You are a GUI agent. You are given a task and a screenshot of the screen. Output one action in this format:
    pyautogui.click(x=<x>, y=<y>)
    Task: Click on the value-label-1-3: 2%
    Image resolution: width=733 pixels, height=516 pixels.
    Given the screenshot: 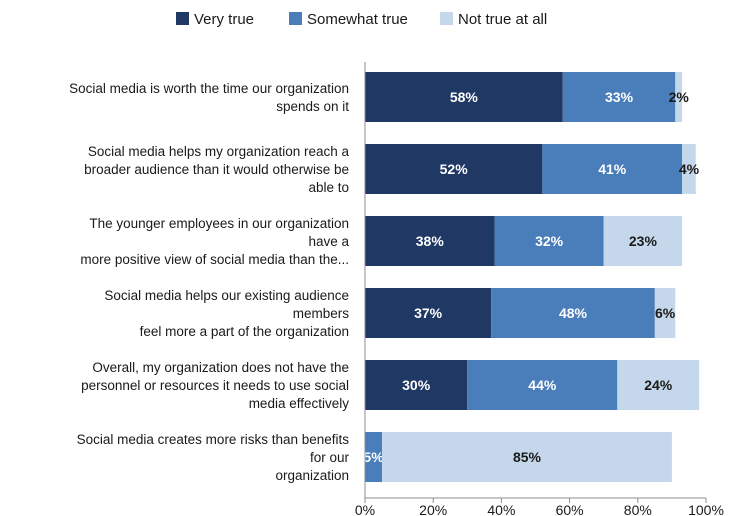 What is the action you would take?
    pyautogui.click(x=679, y=97)
    